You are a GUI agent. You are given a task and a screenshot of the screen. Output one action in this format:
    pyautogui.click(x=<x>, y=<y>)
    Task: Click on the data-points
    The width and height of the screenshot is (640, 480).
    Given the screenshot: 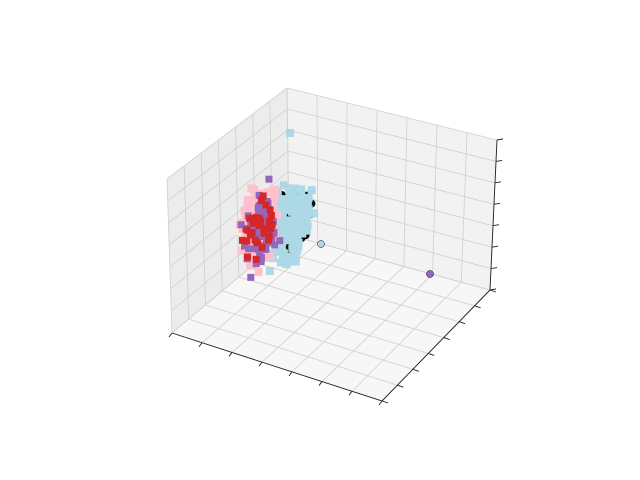 What is the action you would take?
    pyautogui.click(x=334, y=205)
    